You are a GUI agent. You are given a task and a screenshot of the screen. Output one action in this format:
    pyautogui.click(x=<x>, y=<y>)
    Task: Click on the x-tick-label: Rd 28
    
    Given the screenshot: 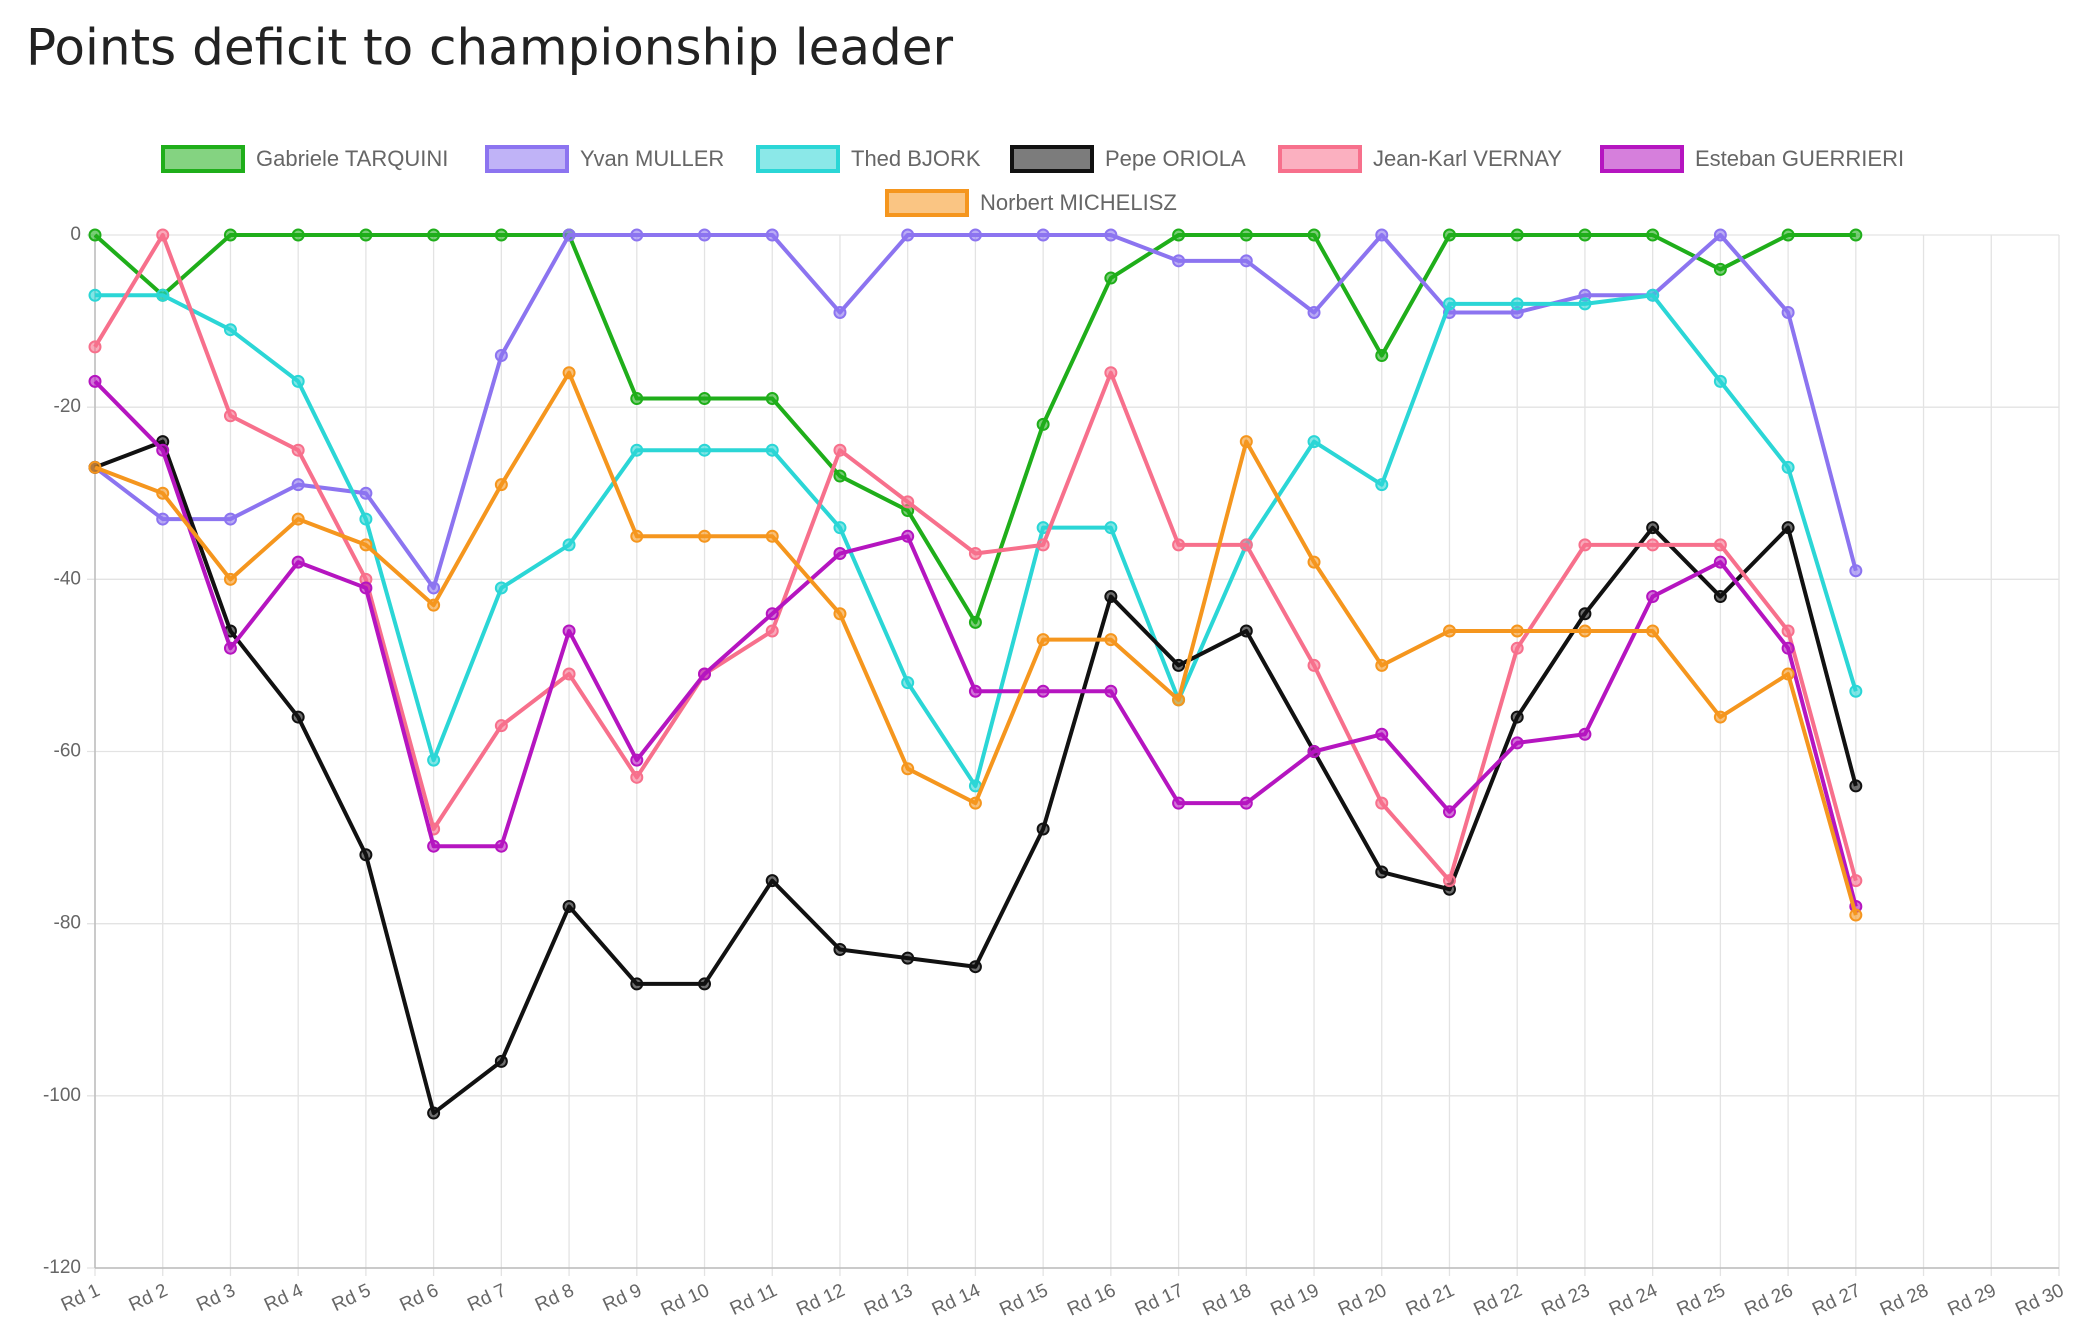 What is the action you would take?
    pyautogui.click(x=1904, y=1300)
    